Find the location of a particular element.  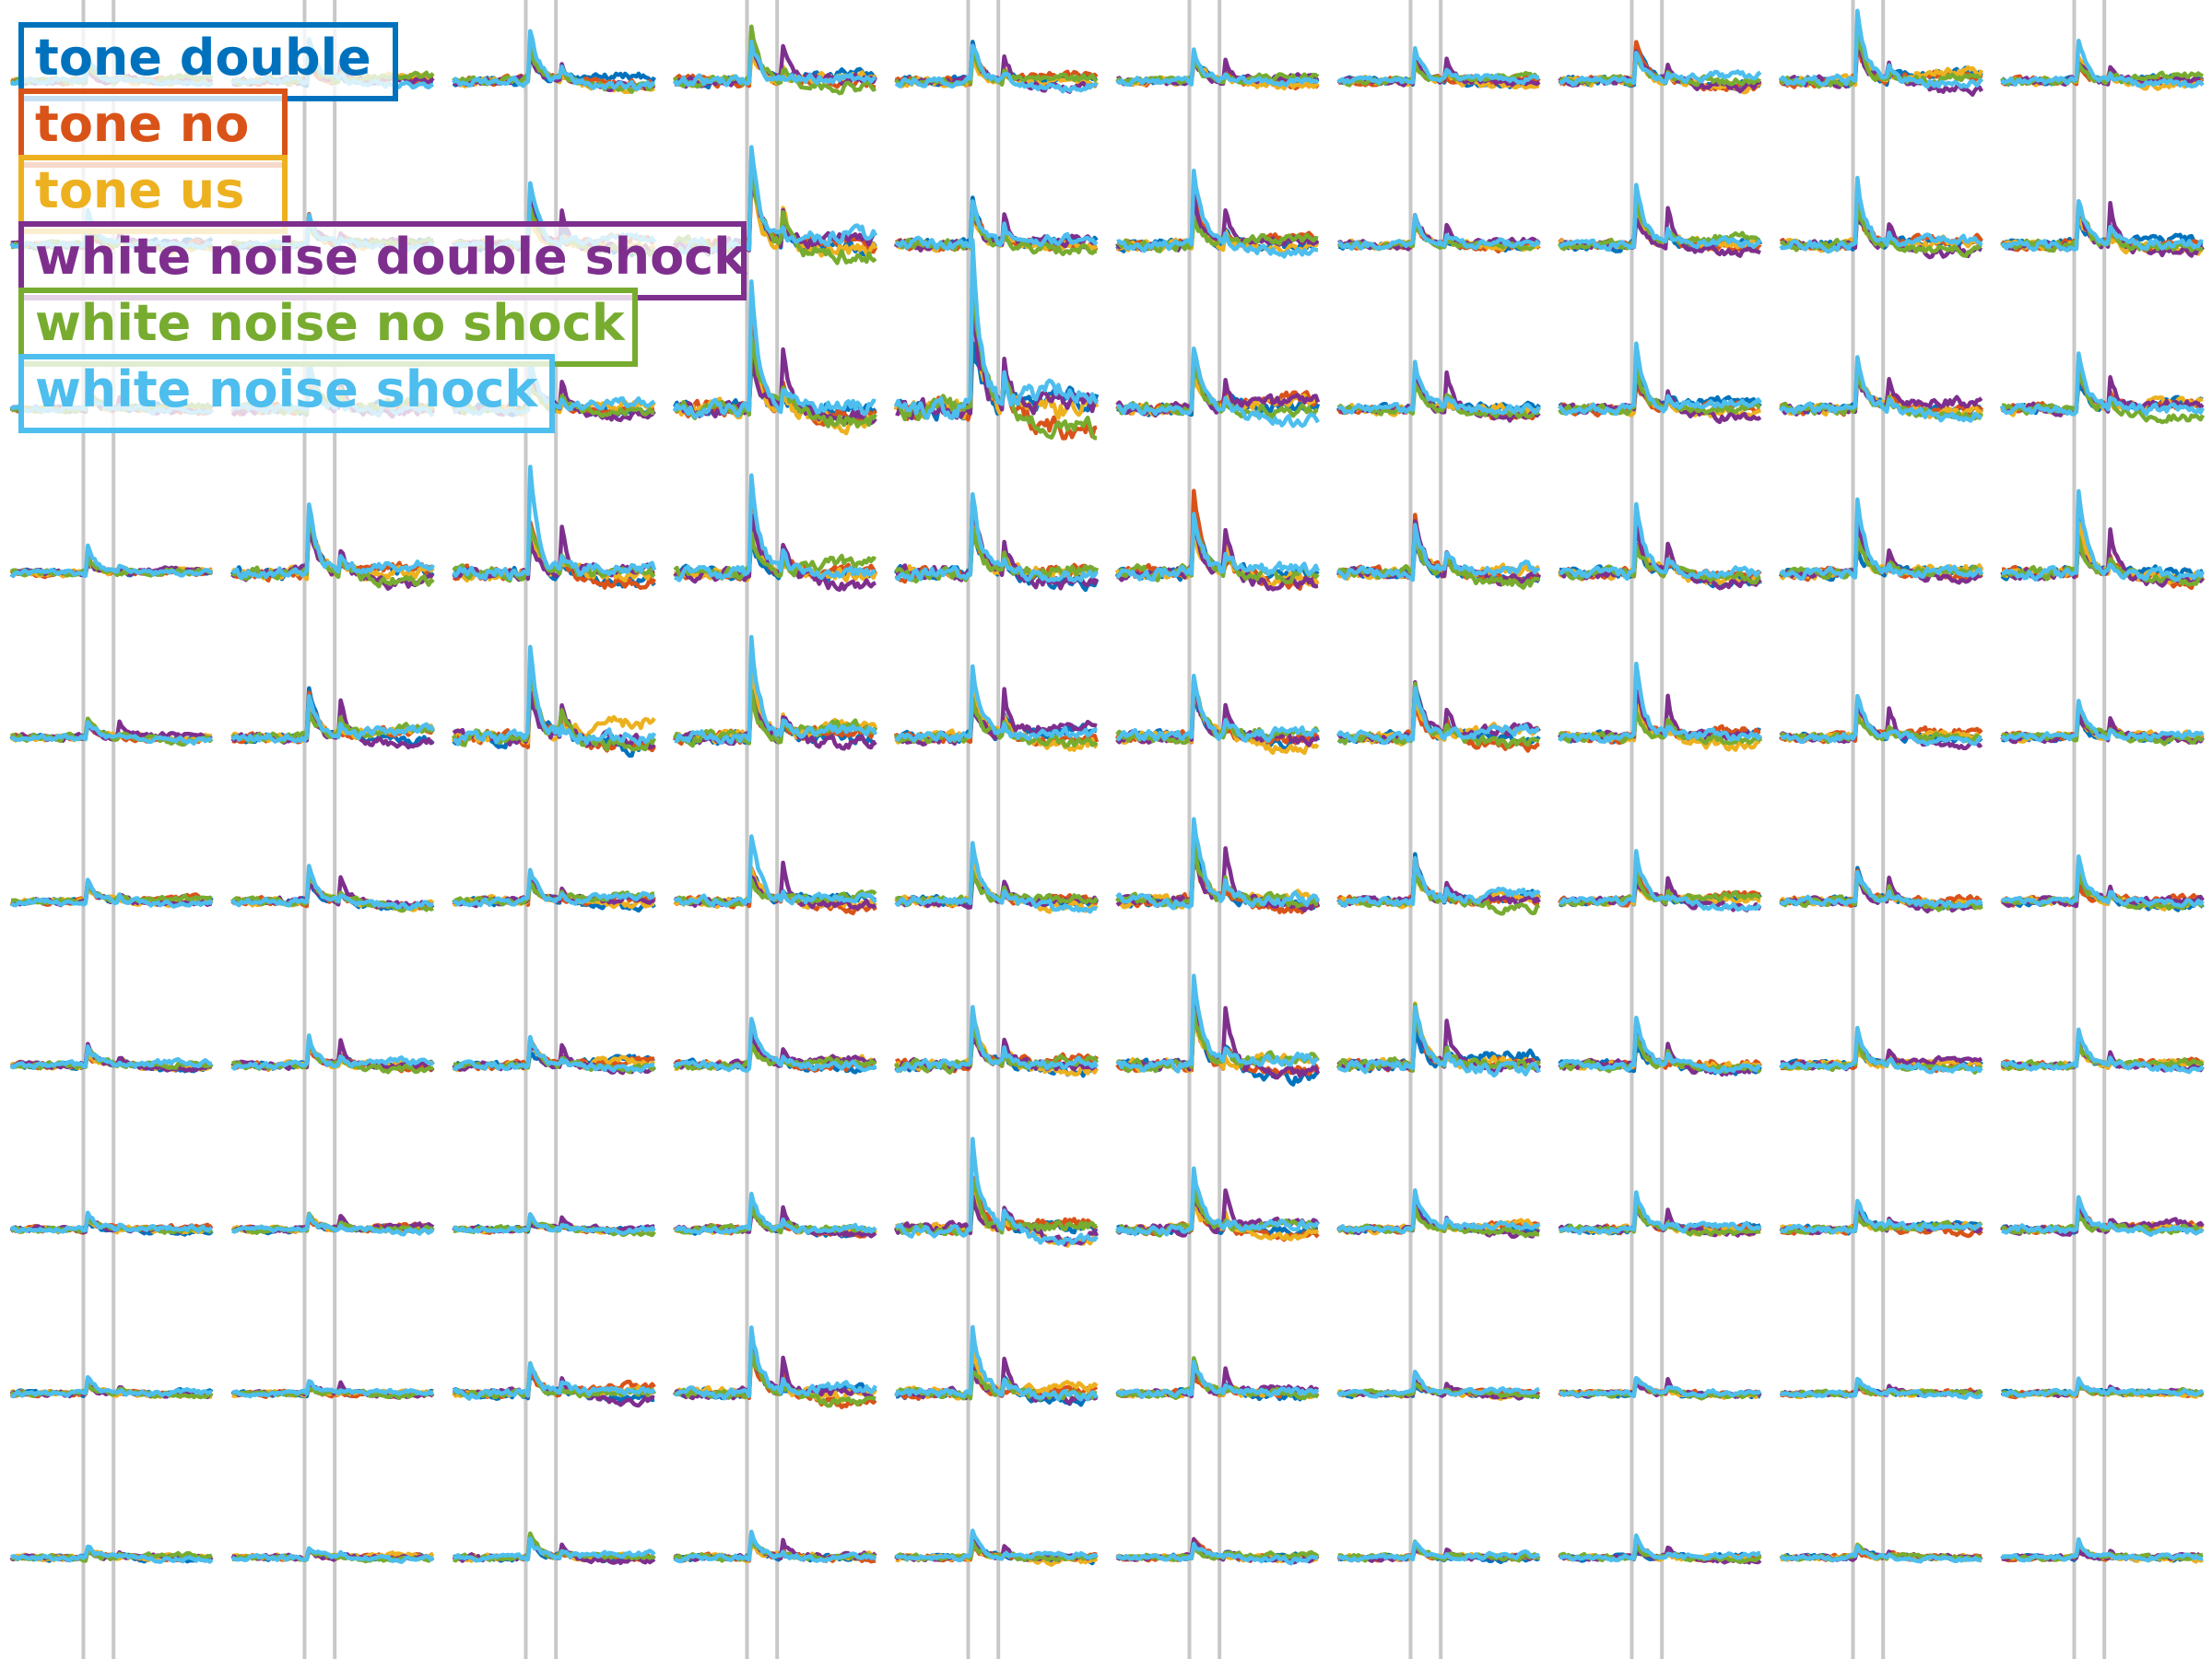

panel-r2-c10 is located at coordinates (2102, 228).